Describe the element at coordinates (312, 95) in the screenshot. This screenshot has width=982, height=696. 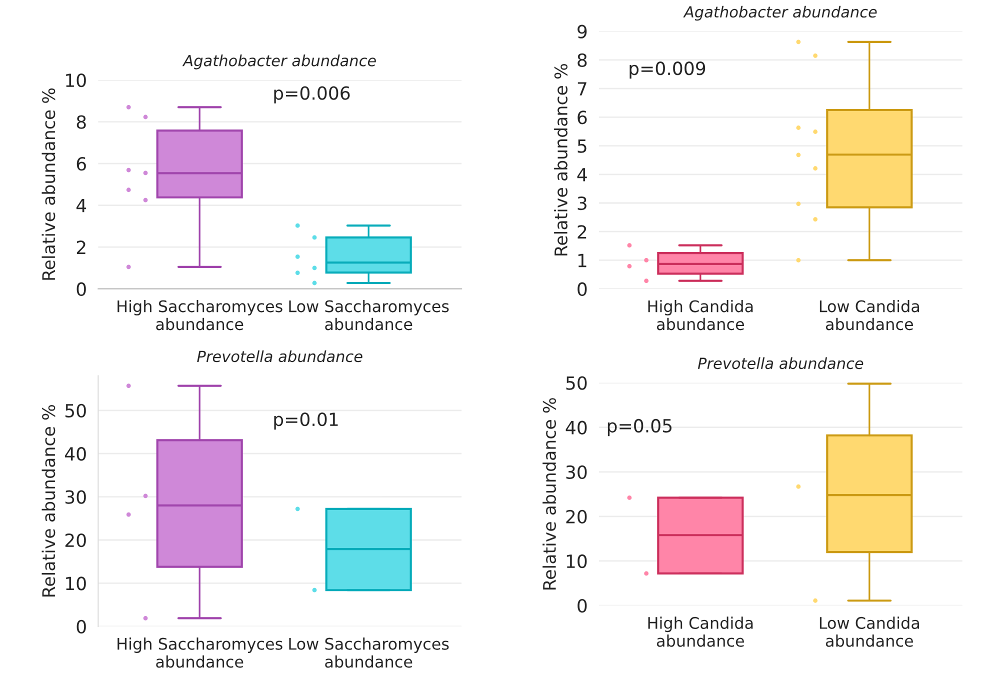
I see `annotation: p=0.006` at that location.